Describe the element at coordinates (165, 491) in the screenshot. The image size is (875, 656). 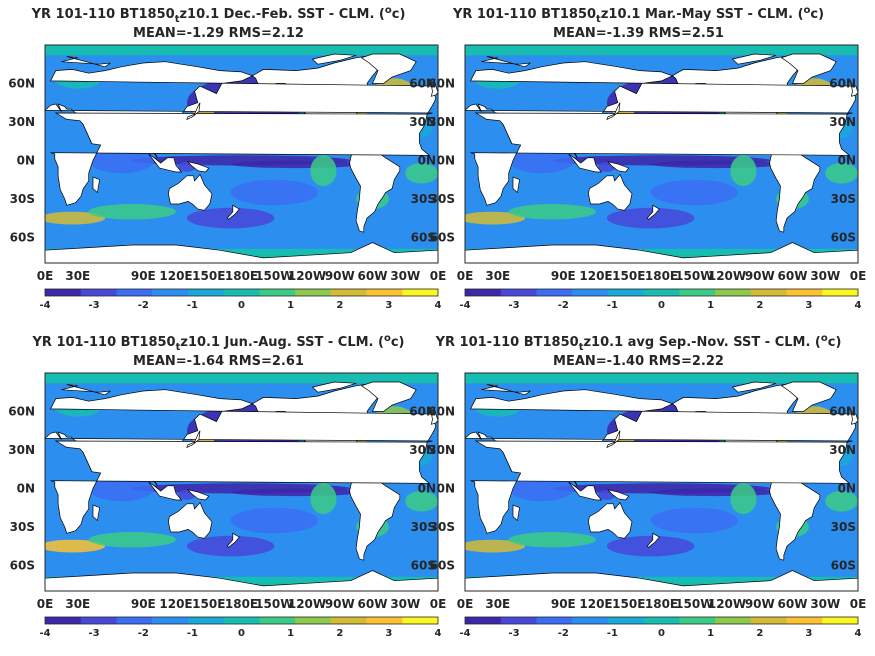
I see `land-indonesia` at that location.